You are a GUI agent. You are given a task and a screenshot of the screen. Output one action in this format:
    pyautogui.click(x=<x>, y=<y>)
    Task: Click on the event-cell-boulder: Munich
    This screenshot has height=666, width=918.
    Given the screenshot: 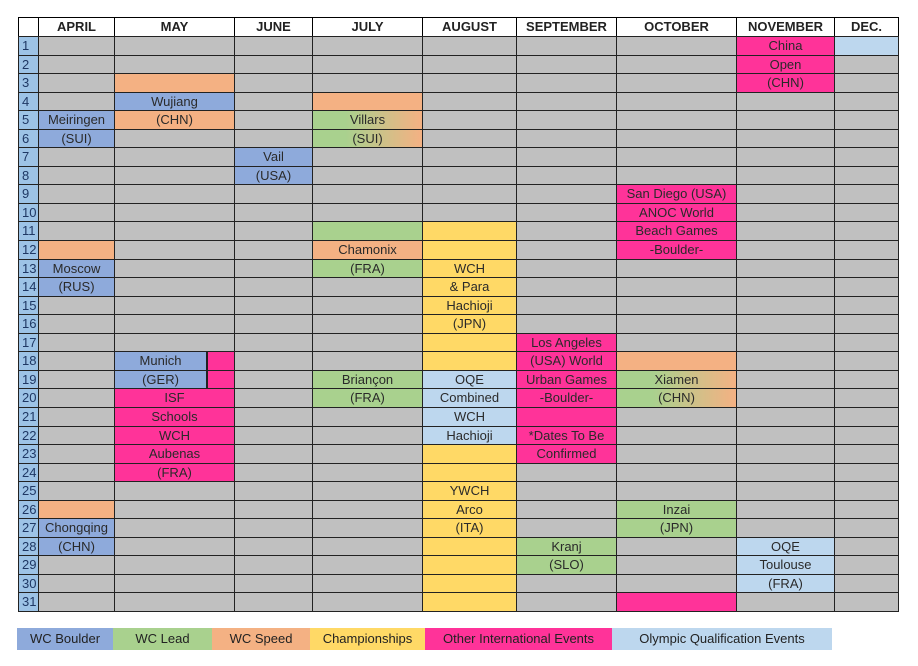 What is the action you would take?
    pyautogui.click(x=161, y=361)
    